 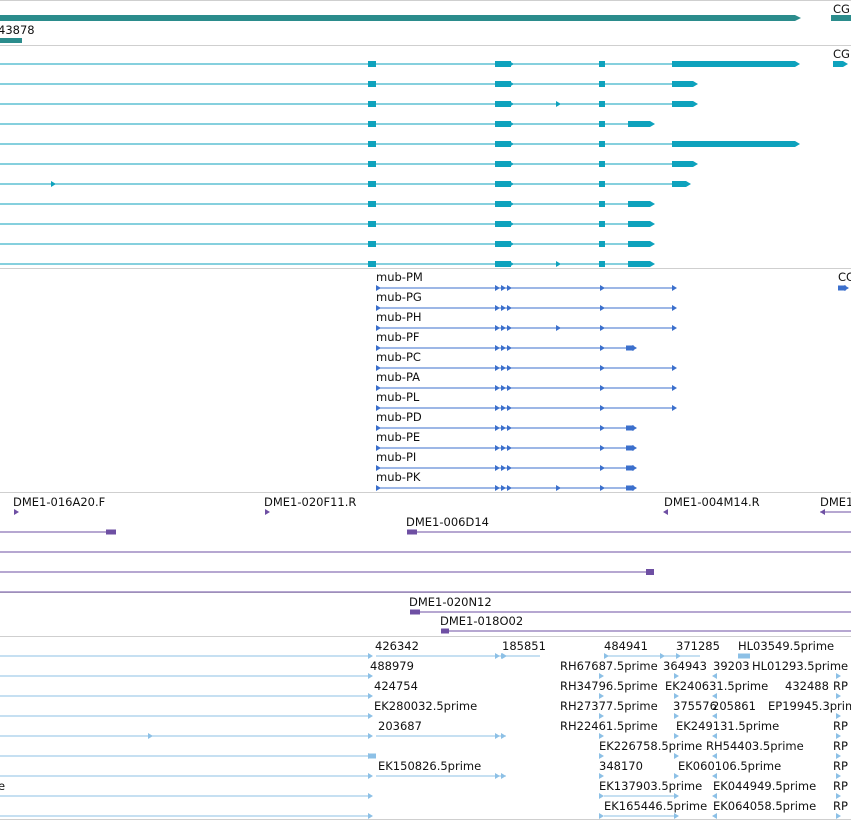 I want to click on gene-model-mub-pd: mub-PD, so click(x=506, y=420).